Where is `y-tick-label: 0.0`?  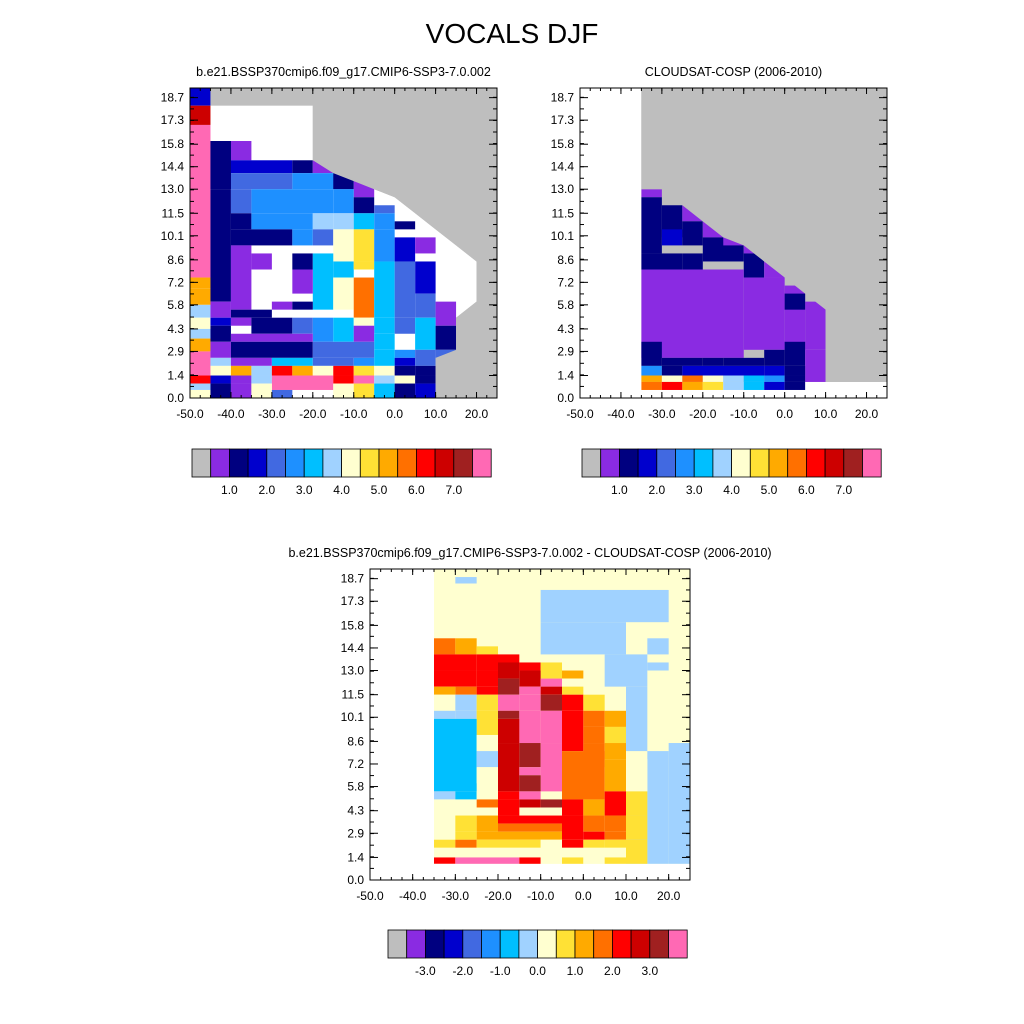 y-tick-label: 0.0 is located at coordinates (175, 398).